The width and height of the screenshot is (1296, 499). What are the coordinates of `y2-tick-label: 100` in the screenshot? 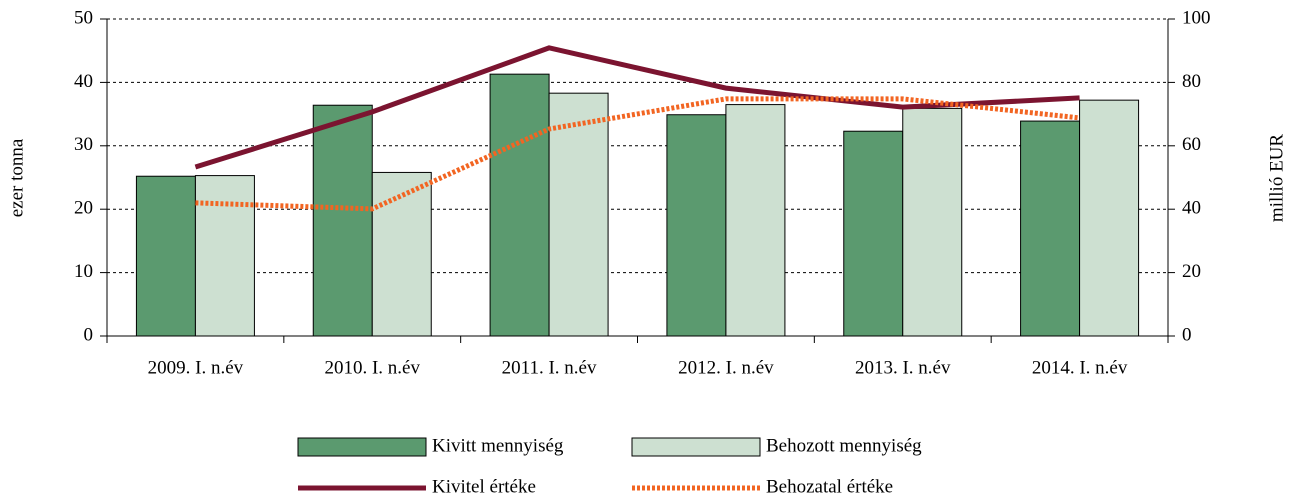 It's located at (1196, 17).